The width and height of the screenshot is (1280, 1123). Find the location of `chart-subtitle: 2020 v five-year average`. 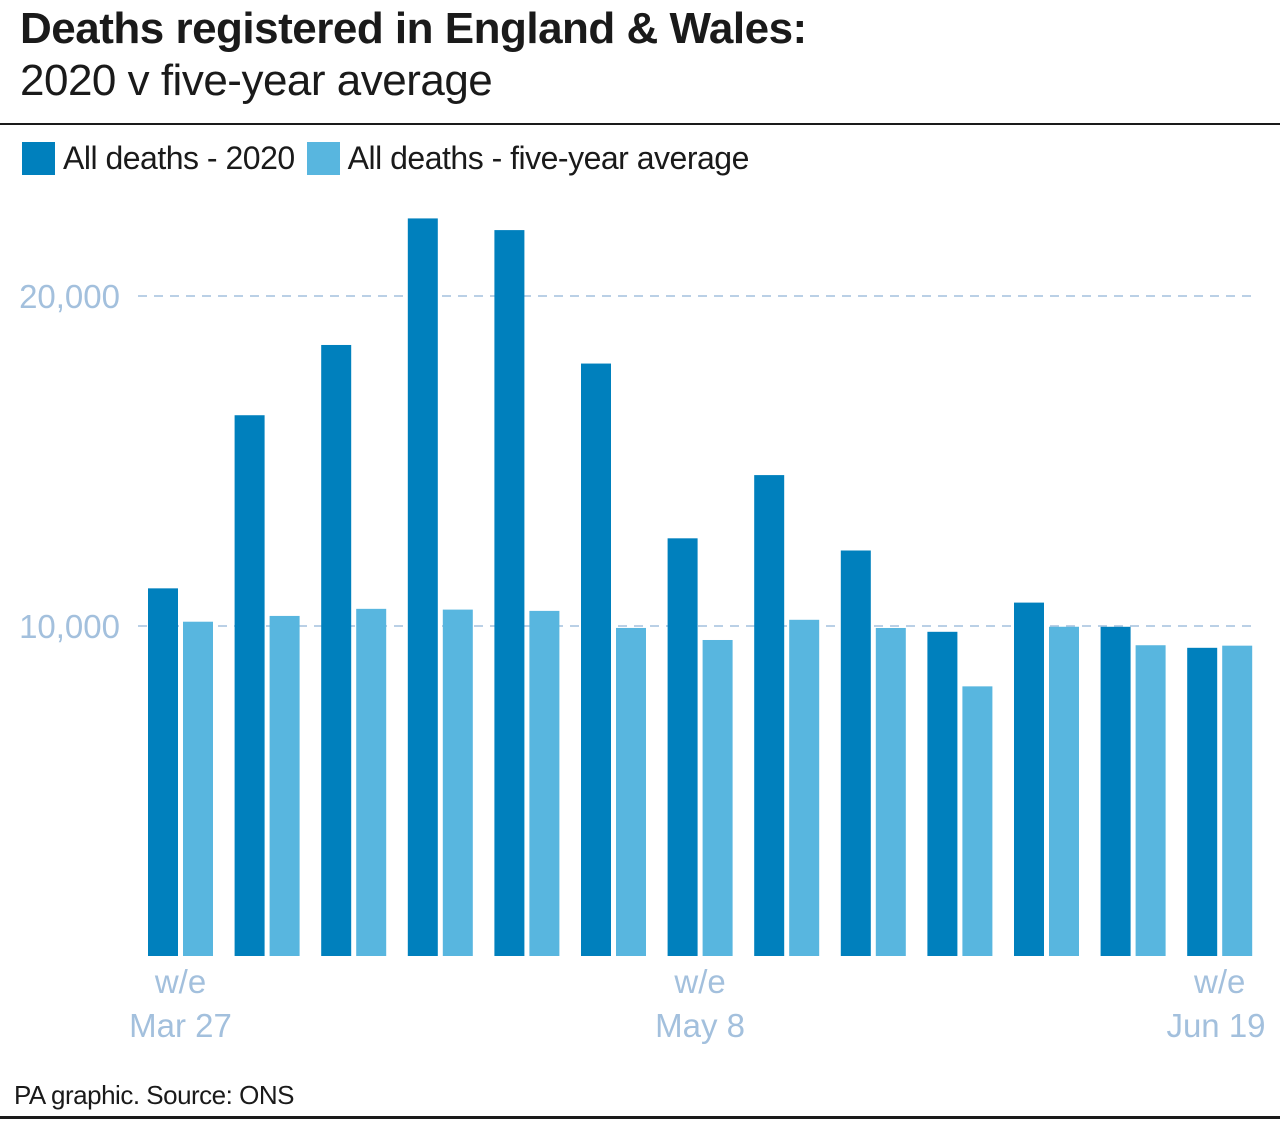

chart-subtitle: 2020 v five-year average is located at coordinates (256, 80).